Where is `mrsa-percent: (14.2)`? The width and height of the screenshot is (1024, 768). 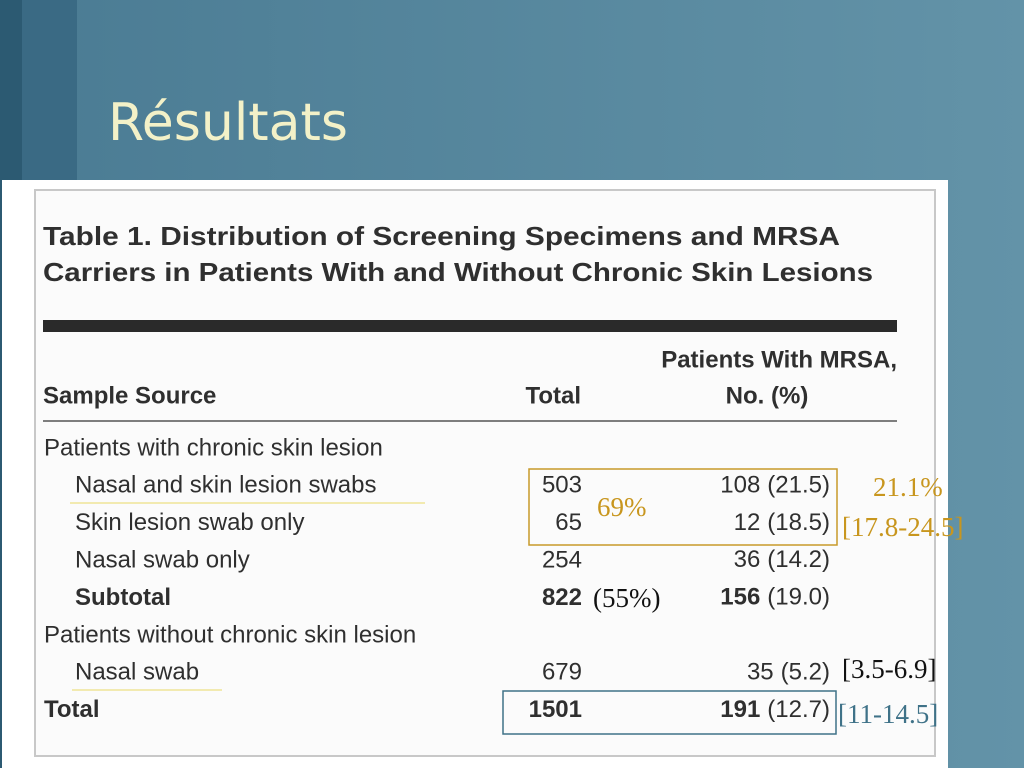
mrsa-percent: (14.2) is located at coordinates (798, 560).